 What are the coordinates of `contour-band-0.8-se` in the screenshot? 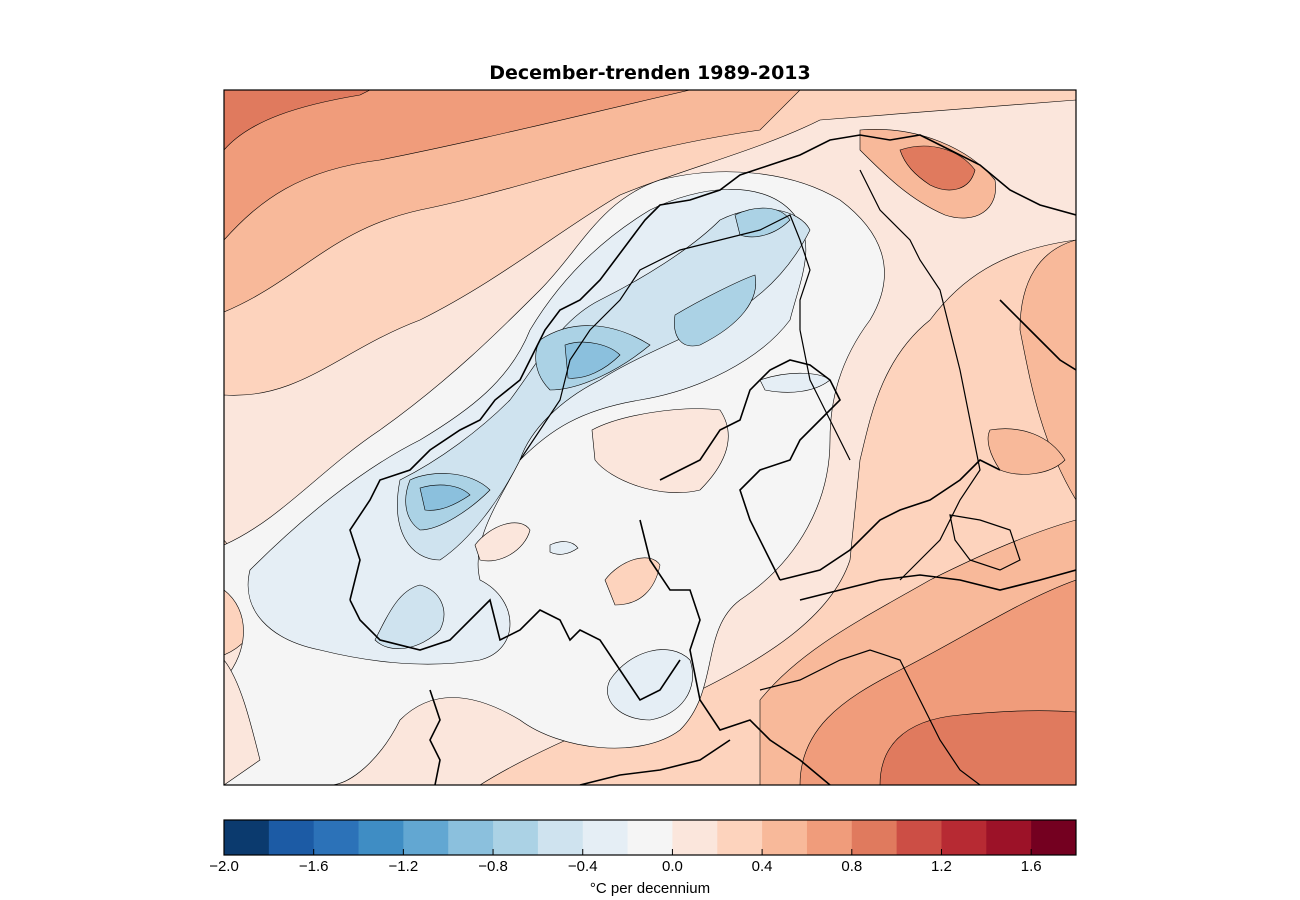 It's located at (977, 747).